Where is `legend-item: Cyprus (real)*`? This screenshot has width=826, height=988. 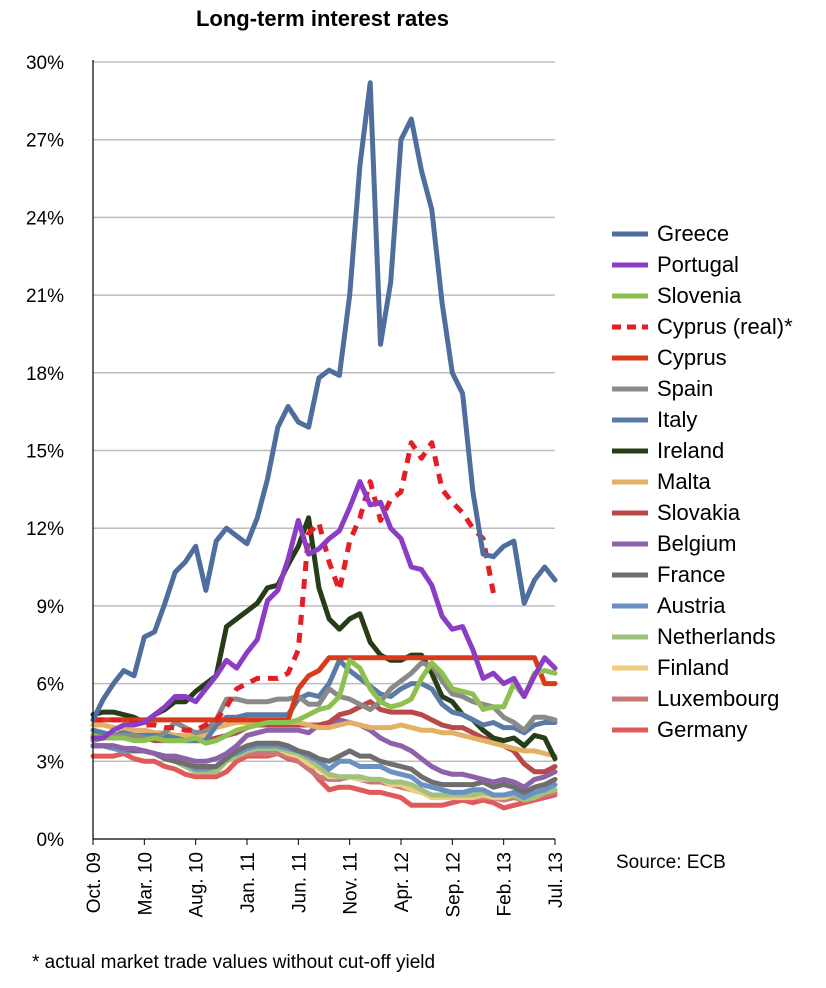
legend-item: Cyprus (real)* is located at coordinates (715, 327).